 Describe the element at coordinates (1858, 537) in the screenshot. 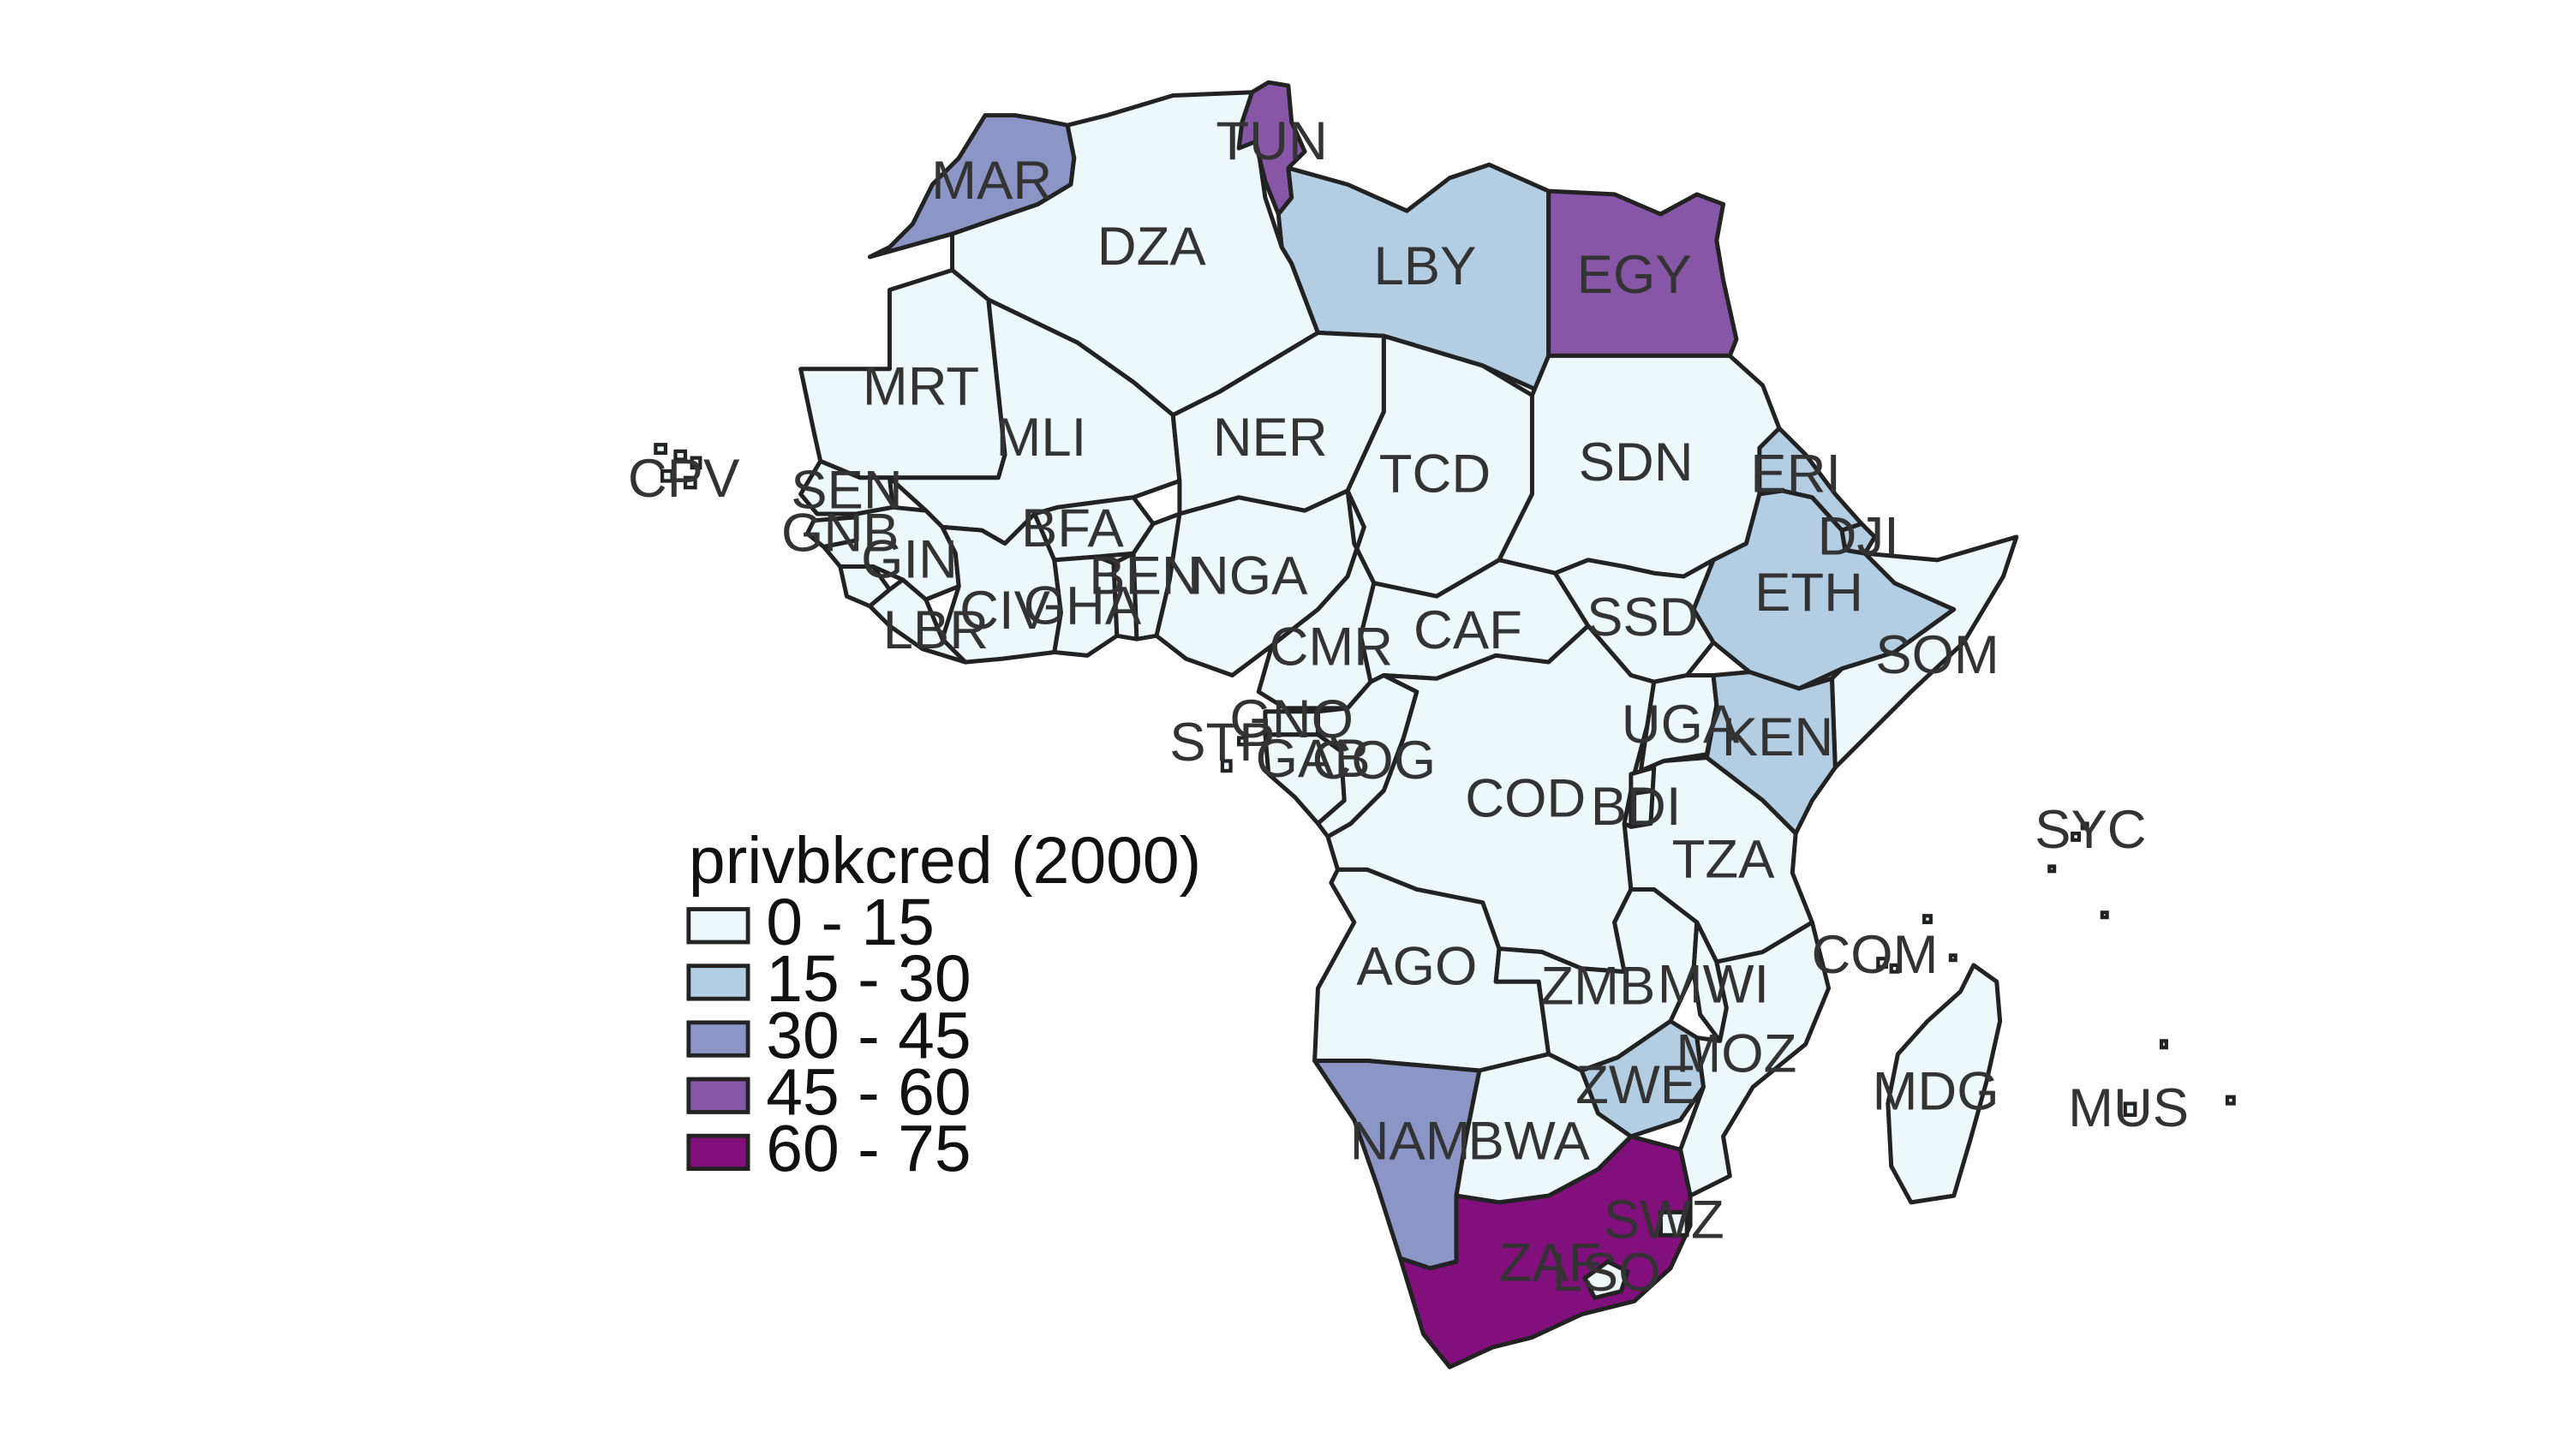

I see `label-dji: DJI` at that location.